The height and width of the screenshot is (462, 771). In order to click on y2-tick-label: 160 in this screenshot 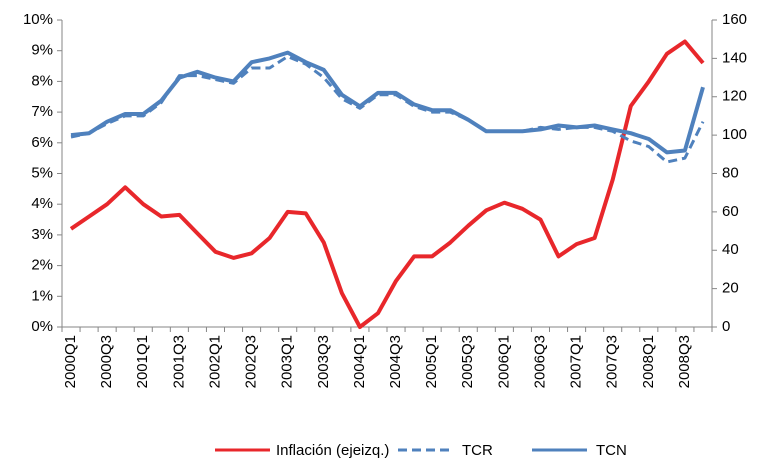, I will do `click(734, 19)`.